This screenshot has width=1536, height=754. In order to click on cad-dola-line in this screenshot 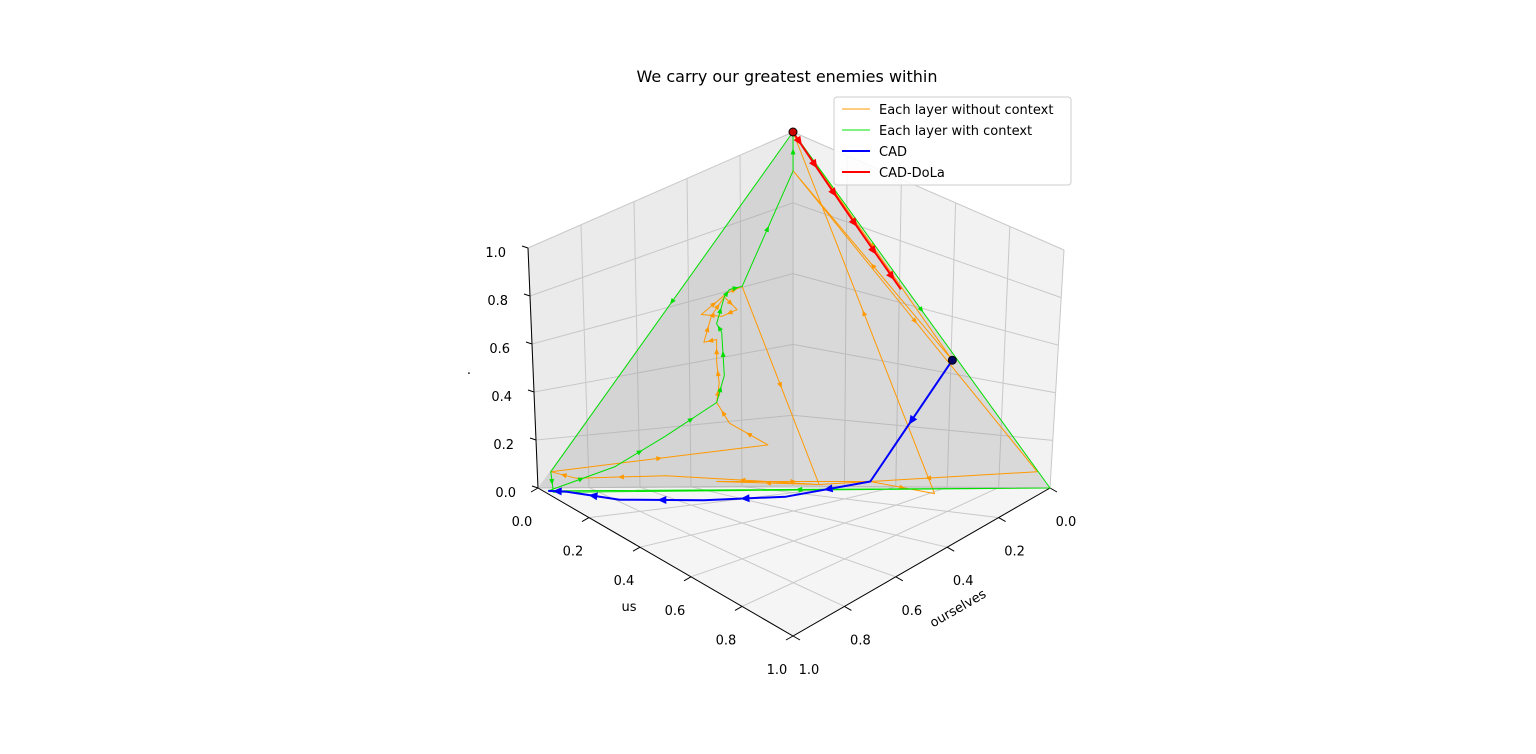, I will do `click(847, 210)`.